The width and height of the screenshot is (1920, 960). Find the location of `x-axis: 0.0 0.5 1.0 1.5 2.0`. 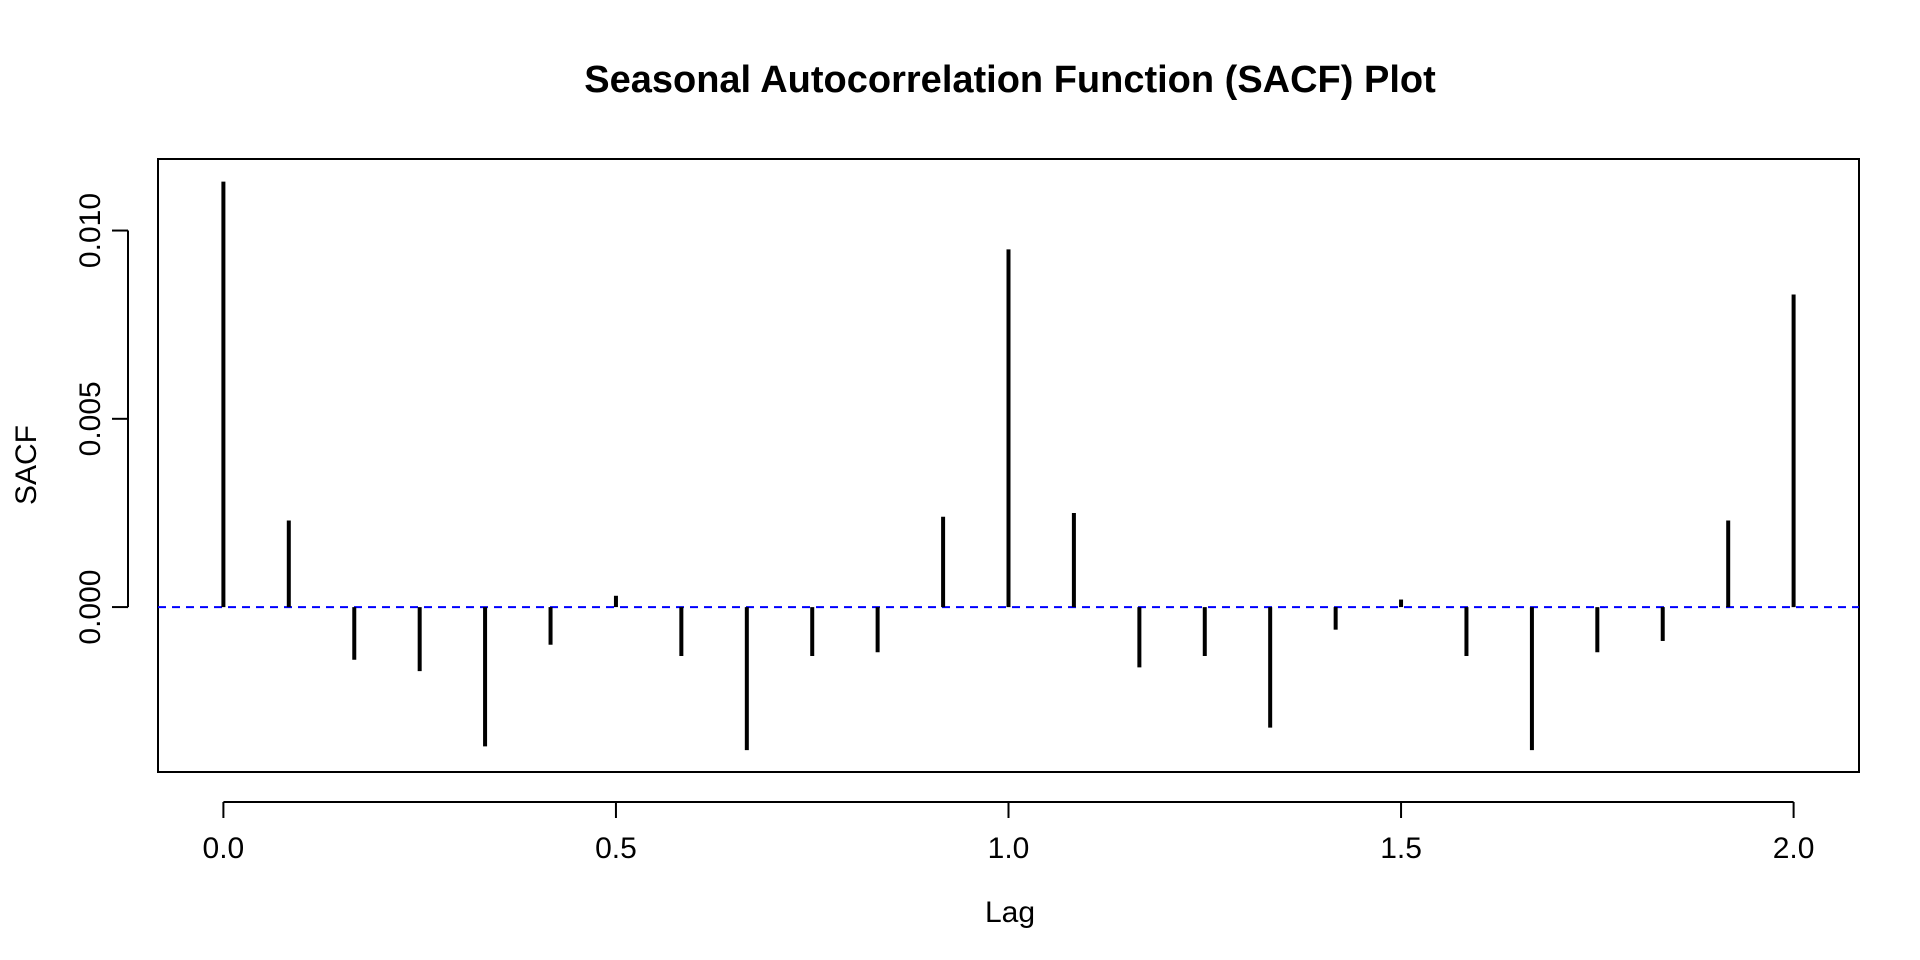

x-axis: 0.0 0.5 1.0 1.5 2.0 is located at coordinates (1009, 833).